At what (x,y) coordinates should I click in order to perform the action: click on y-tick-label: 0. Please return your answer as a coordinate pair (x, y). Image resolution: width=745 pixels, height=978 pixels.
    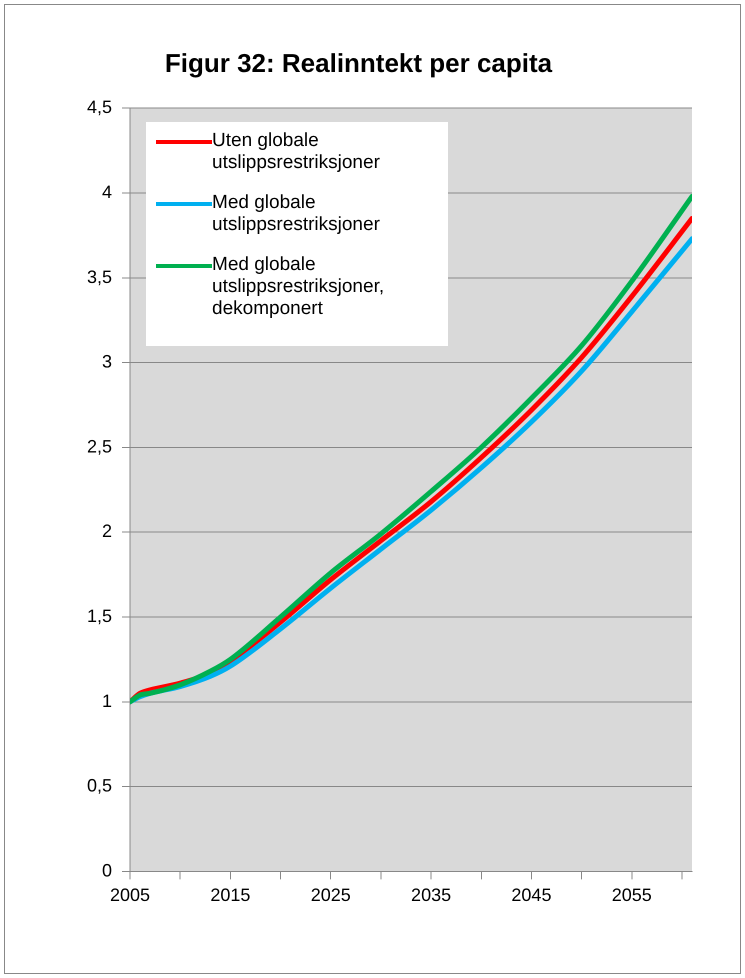
    Looking at the image, I should click on (107, 870).